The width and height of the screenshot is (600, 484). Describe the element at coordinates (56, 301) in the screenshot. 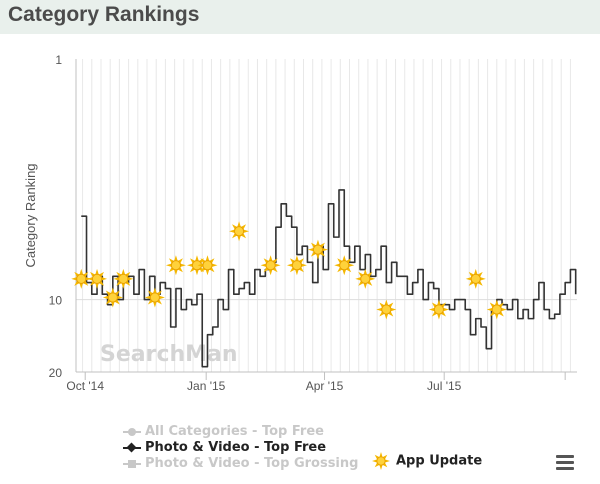

I see `y-tick-label: 10` at that location.